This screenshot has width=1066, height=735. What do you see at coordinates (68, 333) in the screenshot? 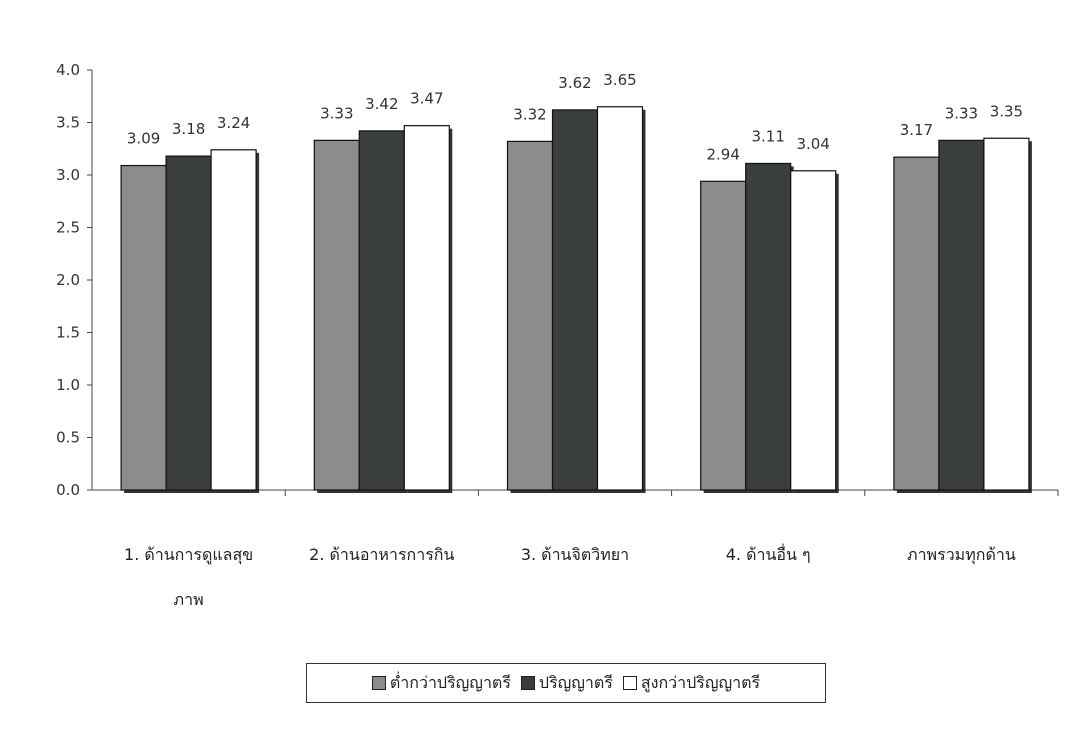
I see `y-tick-label: 1.5` at bounding box center [68, 333].